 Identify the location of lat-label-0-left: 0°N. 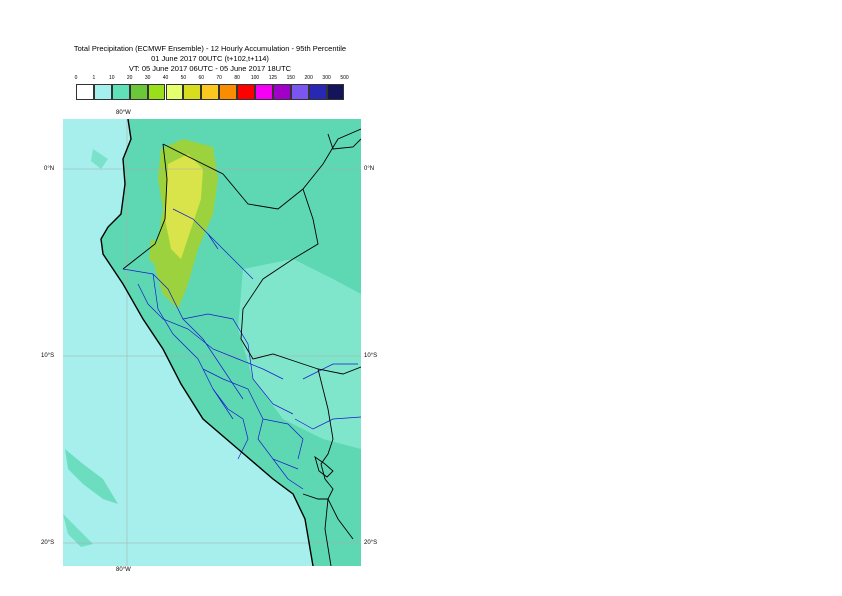
(49, 169).